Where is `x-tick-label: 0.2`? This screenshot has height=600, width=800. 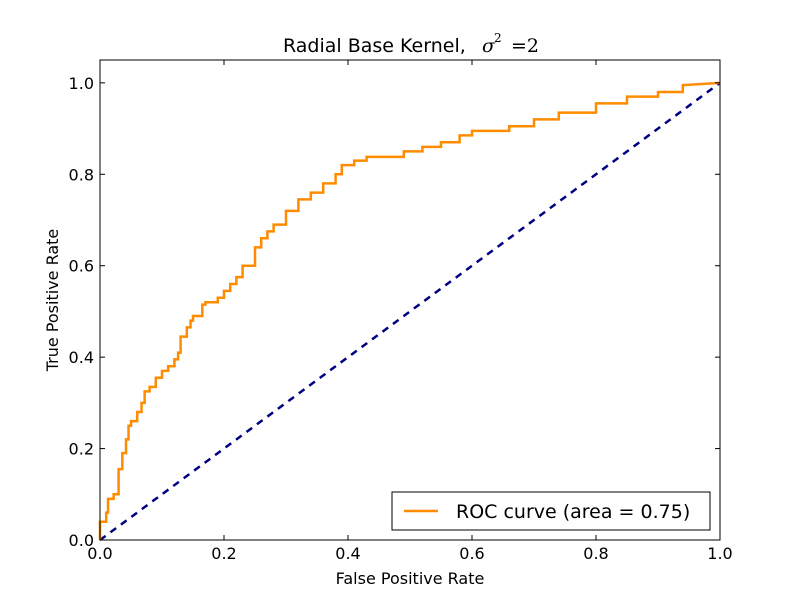
x-tick-label: 0.2 is located at coordinates (223, 553).